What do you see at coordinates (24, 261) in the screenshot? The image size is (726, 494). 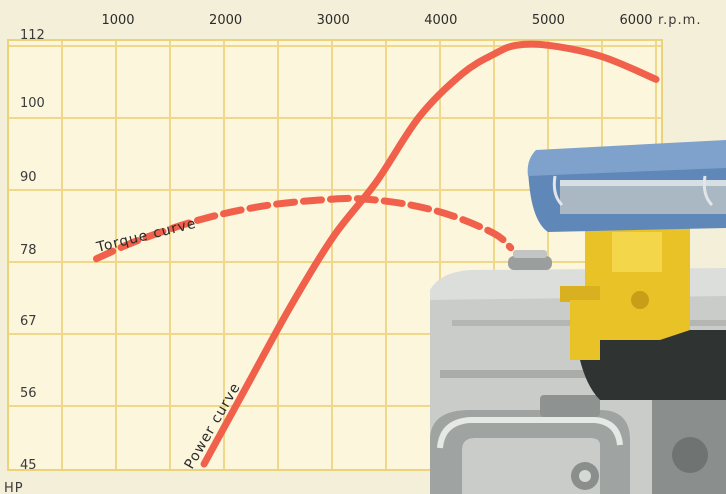 I see `y-axis: 45 56 67 78 90 100 112 HP` at bounding box center [24, 261].